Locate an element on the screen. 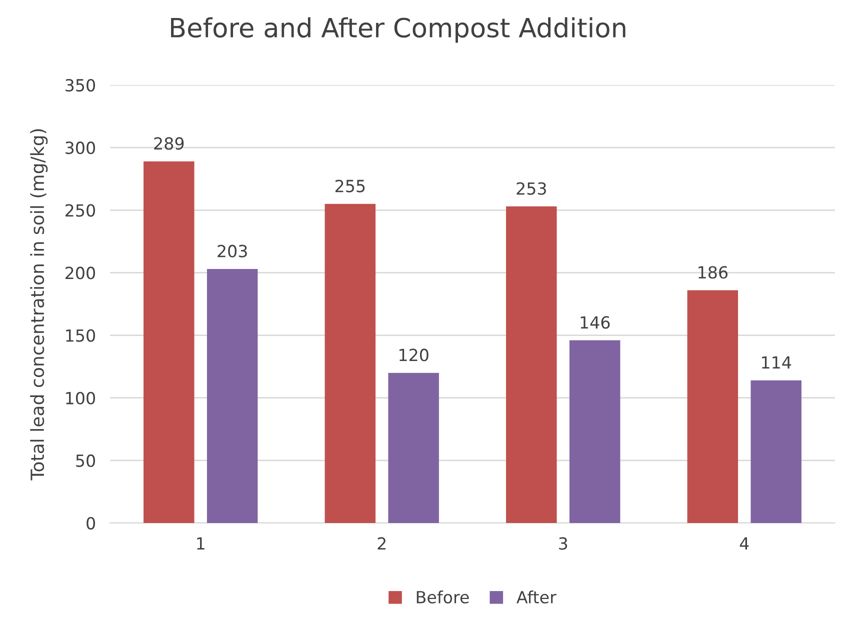 Image resolution: width=846 pixels, height=624 pixels. y-tick-label: 350 is located at coordinates (81, 85).